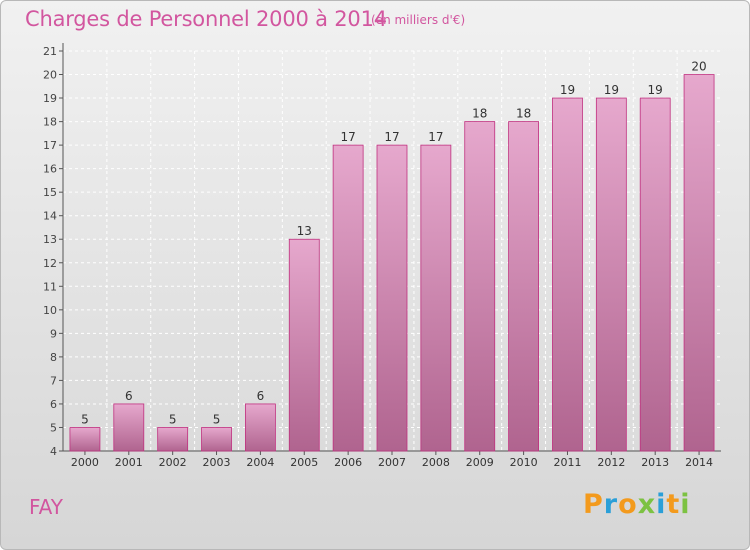 Image resolution: width=750 pixels, height=550 pixels. Describe the element at coordinates (611, 504) in the screenshot. I see `logo-letter: r` at that location.